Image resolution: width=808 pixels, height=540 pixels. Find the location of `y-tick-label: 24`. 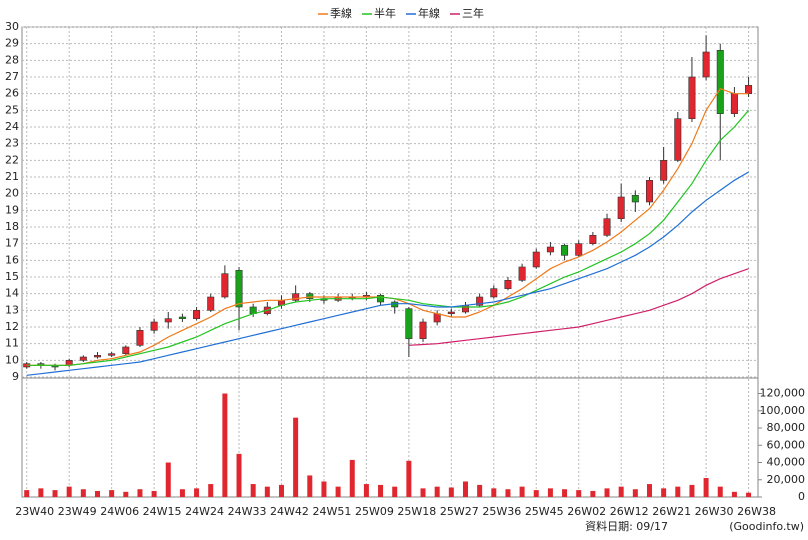

y-tick-label: 24 is located at coordinates (12, 126).